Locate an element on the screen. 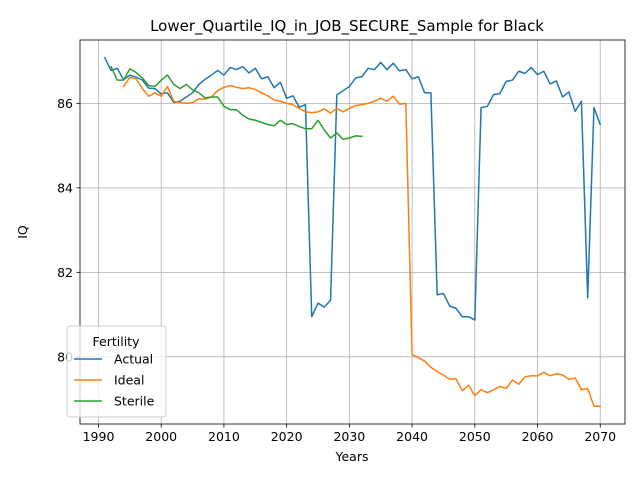  x-tick-label: 2050 is located at coordinates (475, 436).